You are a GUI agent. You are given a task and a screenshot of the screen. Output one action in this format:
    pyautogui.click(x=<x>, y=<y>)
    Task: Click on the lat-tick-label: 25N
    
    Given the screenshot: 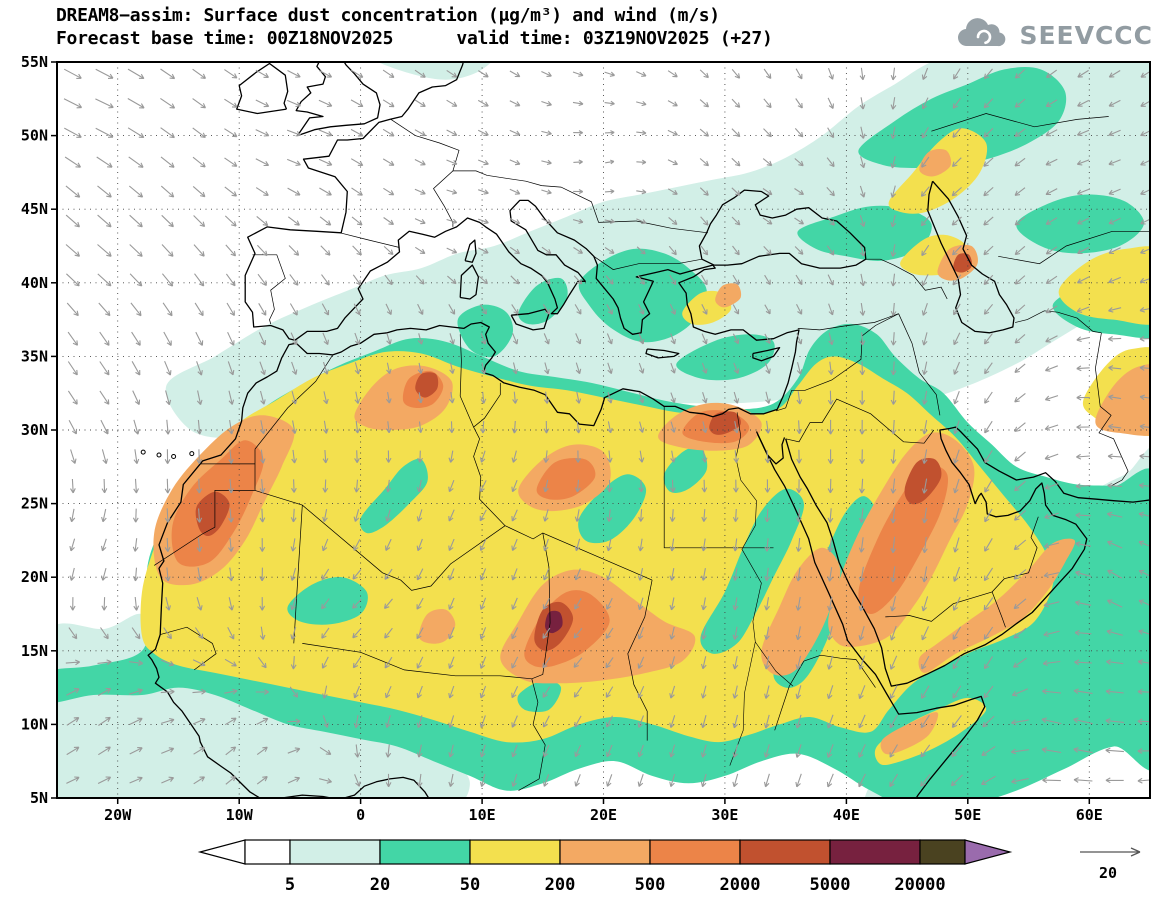 What is the action you would take?
    pyautogui.click(x=34, y=504)
    